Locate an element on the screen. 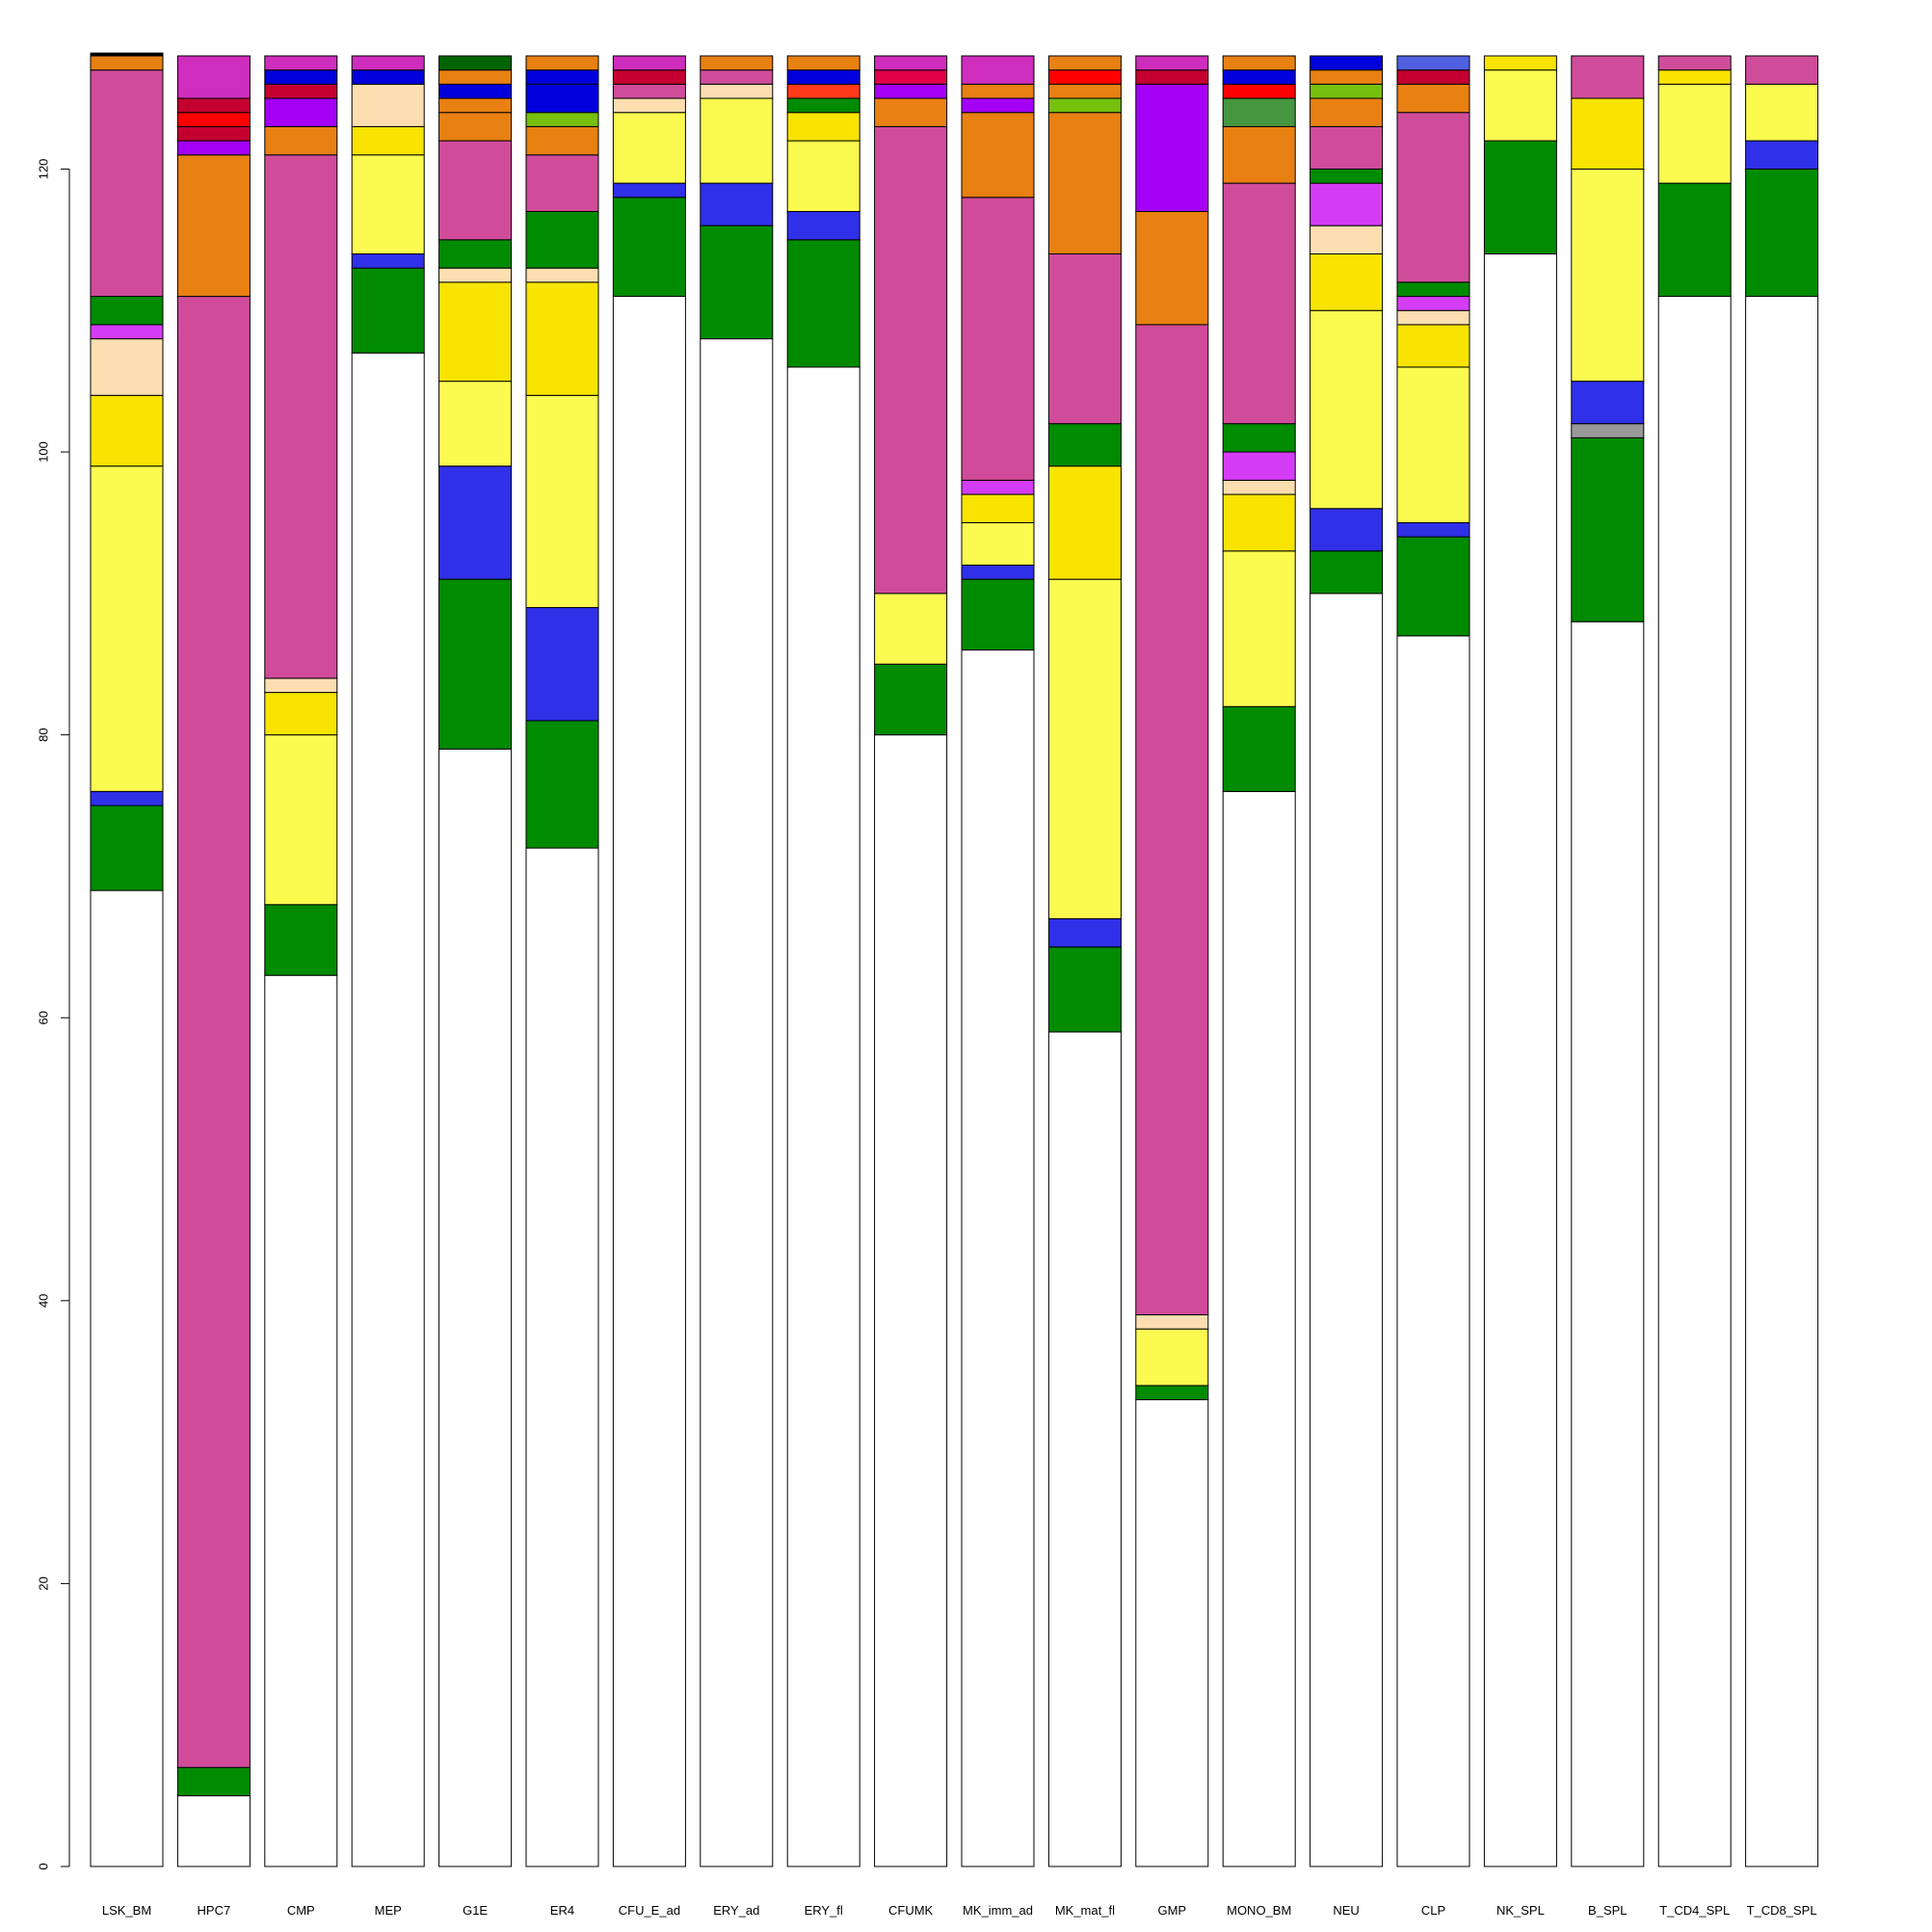  bar-stack-nk-spl is located at coordinates (1520, 961).